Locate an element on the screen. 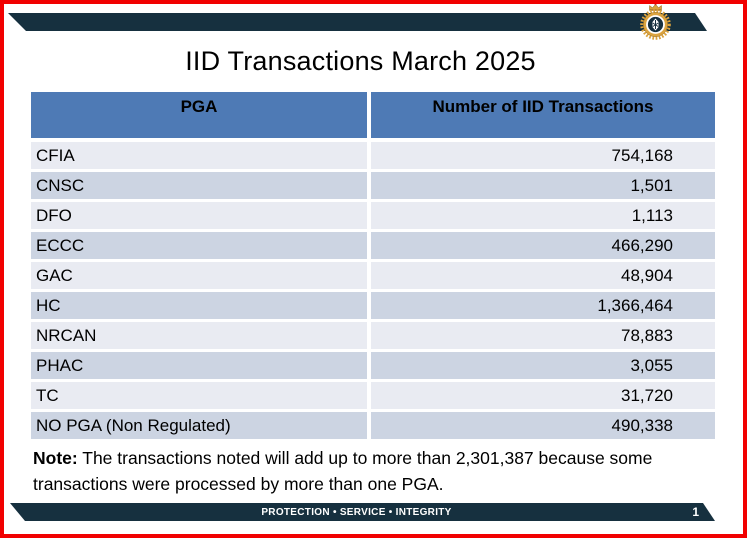 The height and width of the screenshot is (538, 747). footer-banner: PROTECTION • SERVICE • INTEGRITY 1 is located at coordinates (362, 512).